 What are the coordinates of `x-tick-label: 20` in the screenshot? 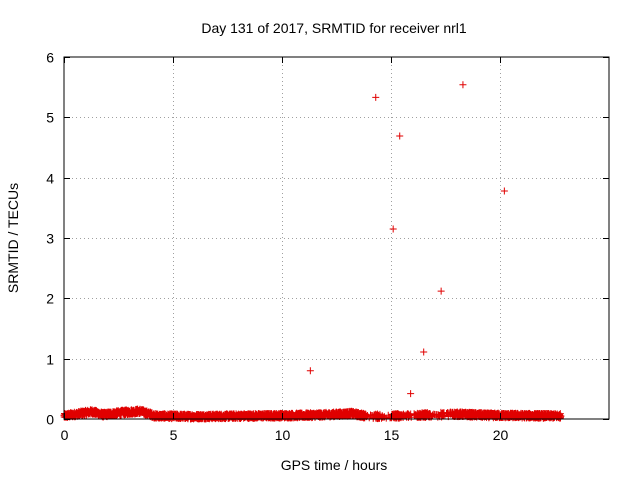 It's located at (501, 435).